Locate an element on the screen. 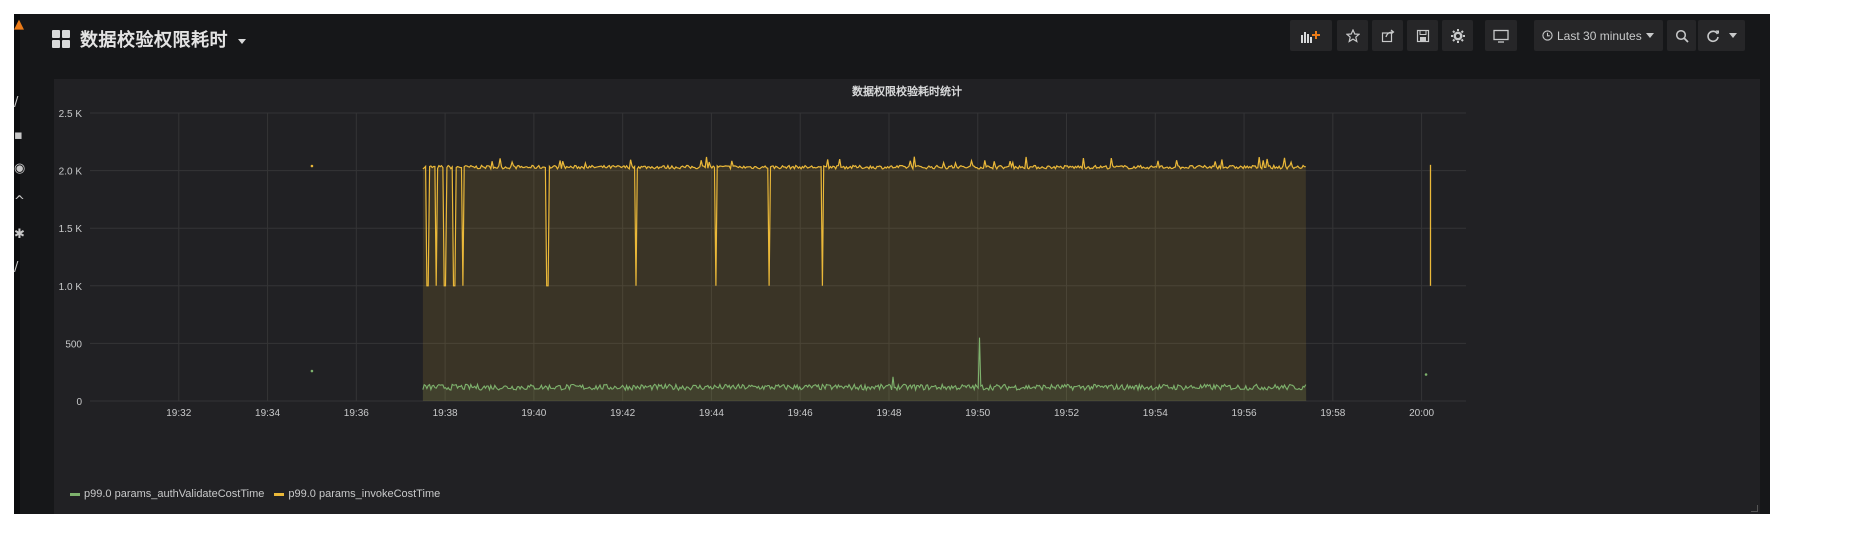 This screenshot has height=550, width=1872. panel-resize-handle is located at coordinates (1754, 508).